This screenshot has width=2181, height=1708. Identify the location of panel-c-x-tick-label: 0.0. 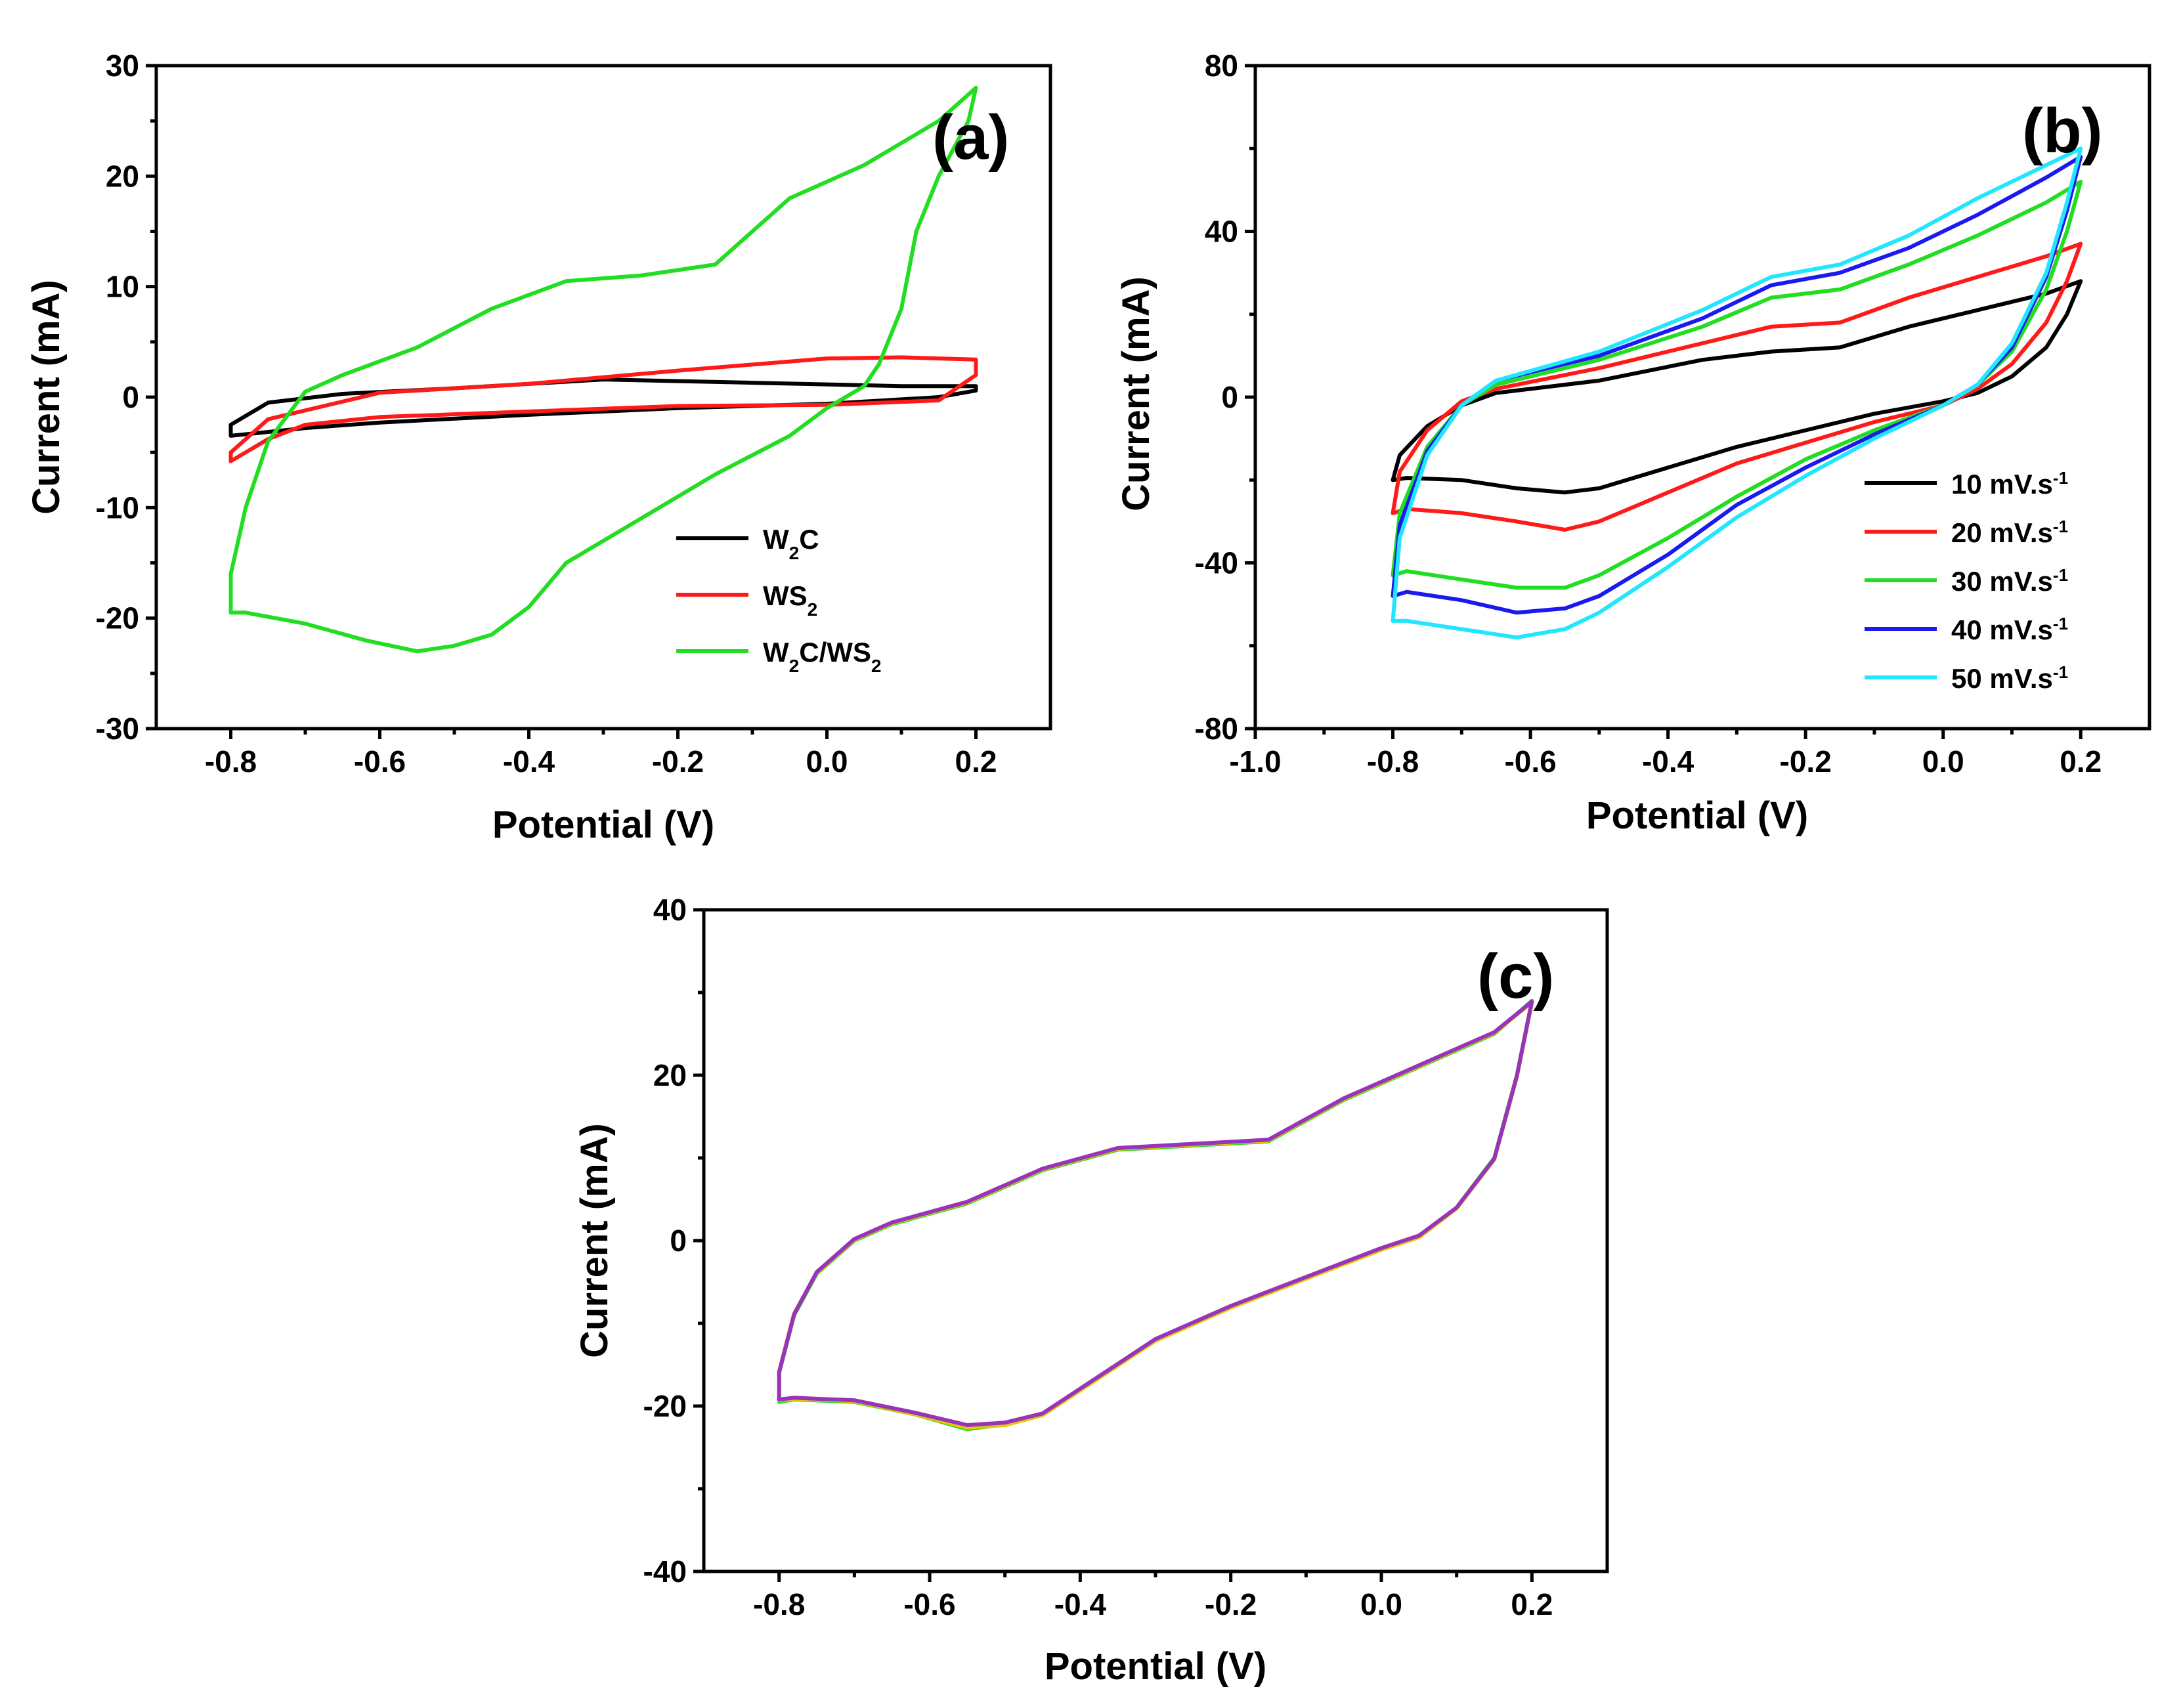
(1381, 1604).